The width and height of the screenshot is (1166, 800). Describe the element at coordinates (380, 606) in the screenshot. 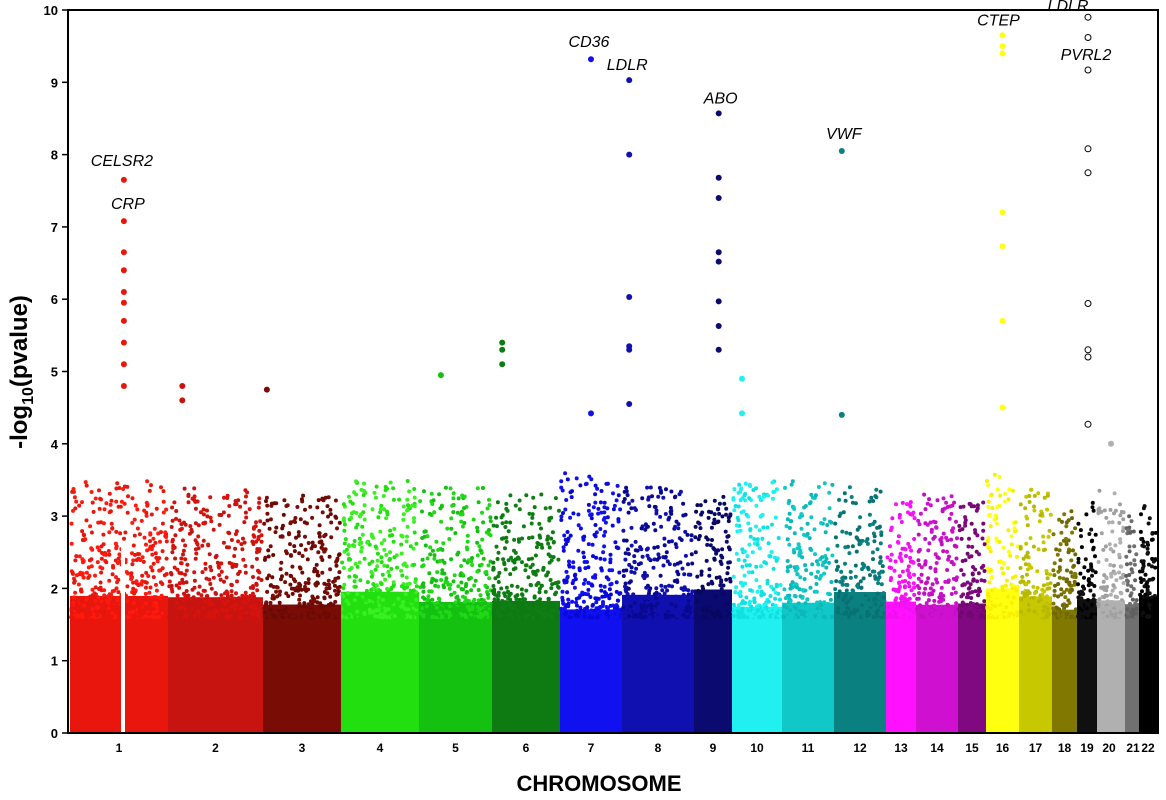

I see `chromosome-4-points` at that location.